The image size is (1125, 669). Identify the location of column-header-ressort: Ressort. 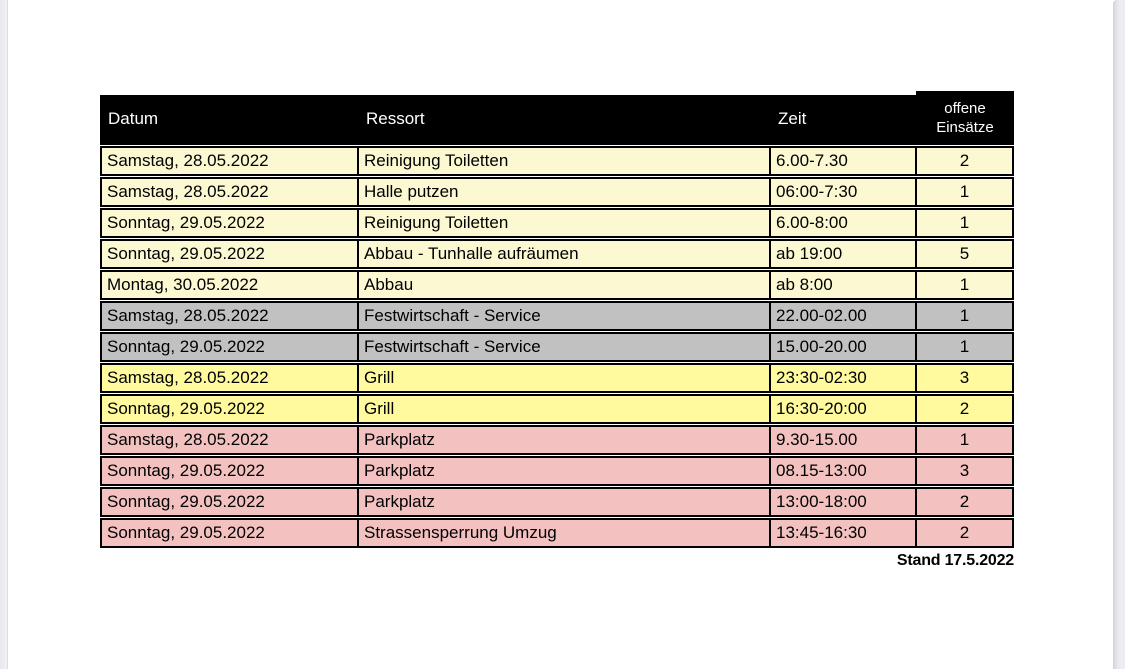
(564, 118).